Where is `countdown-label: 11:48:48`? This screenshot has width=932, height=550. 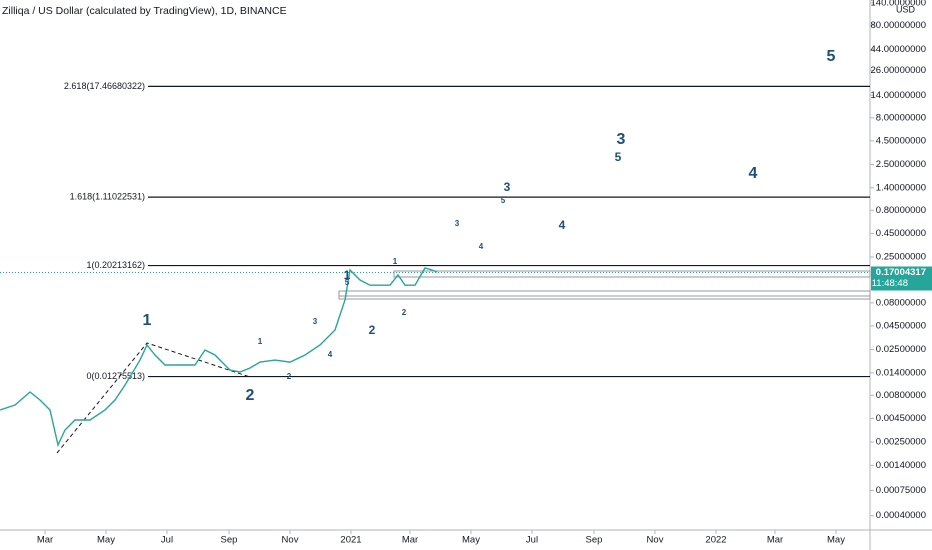
countdown-label: 11:48:48 is located at coordinates (890, 283).